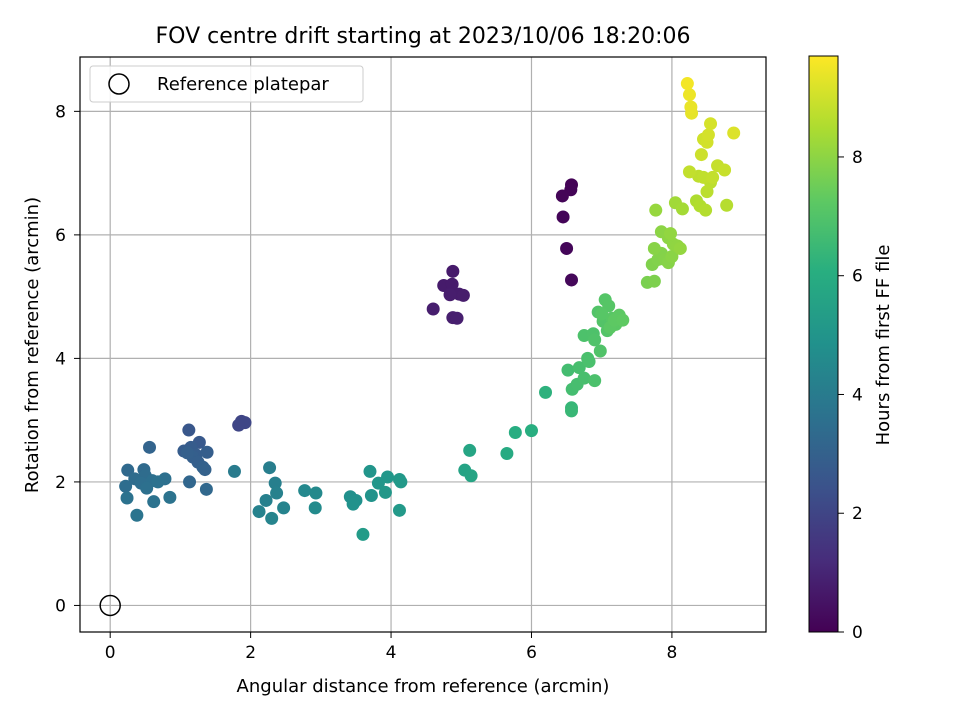 The width and height of the screenshot is (960, 720). I want to click on y-tick-label: 6, so click(60, 236).